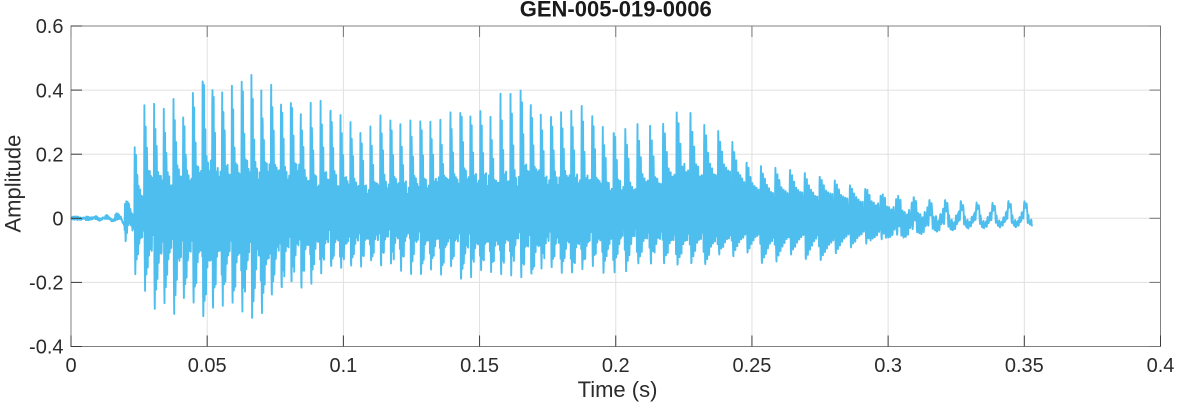  Describe the element at coordinates (616, 11) in the screenshot. I see `svg-text: GEN-005-019-0006` at that location.